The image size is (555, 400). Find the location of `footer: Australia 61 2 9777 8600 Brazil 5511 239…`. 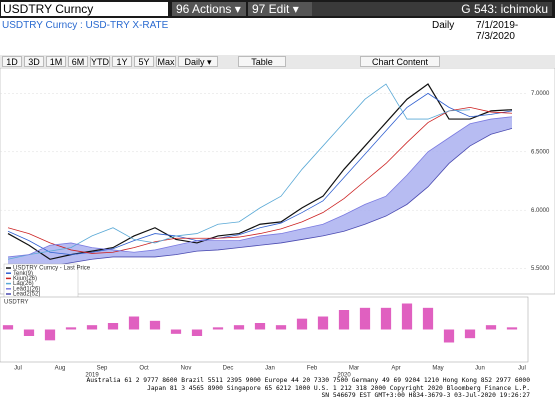

footer: Australia 61 2 9777 8600 Brazil 5511 239… is located at coordinates (277, 388).